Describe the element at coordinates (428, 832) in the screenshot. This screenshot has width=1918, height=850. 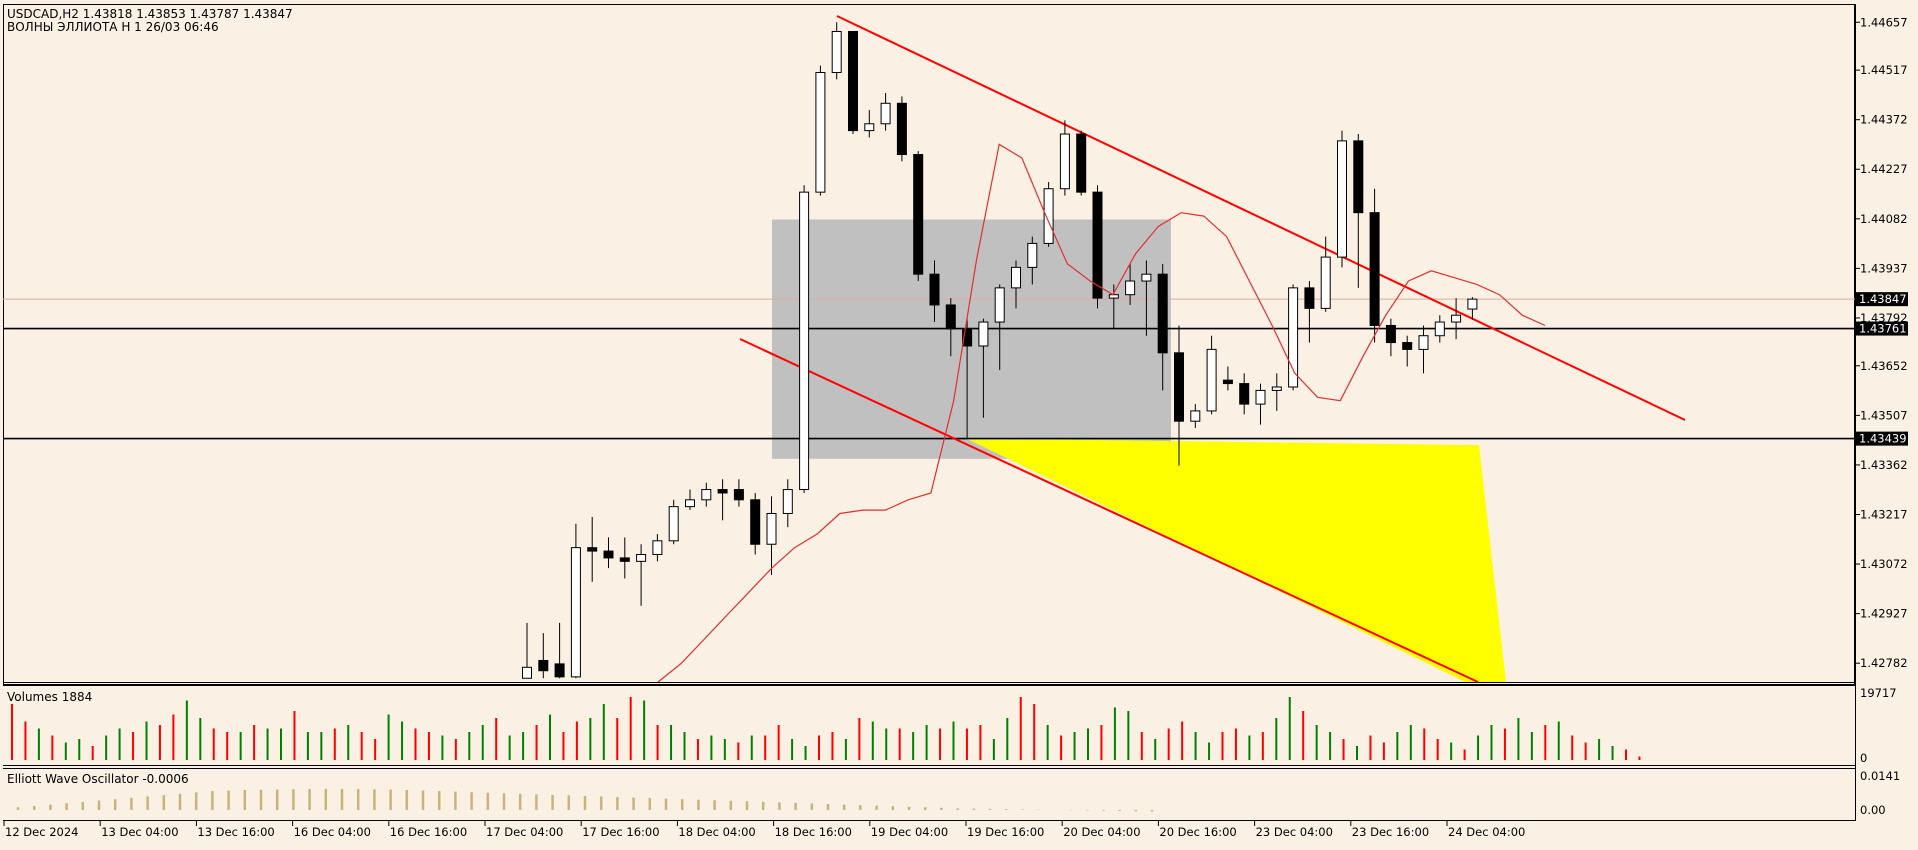
I see `time-tick-label-4: 16 Dec 16:00` at that location.